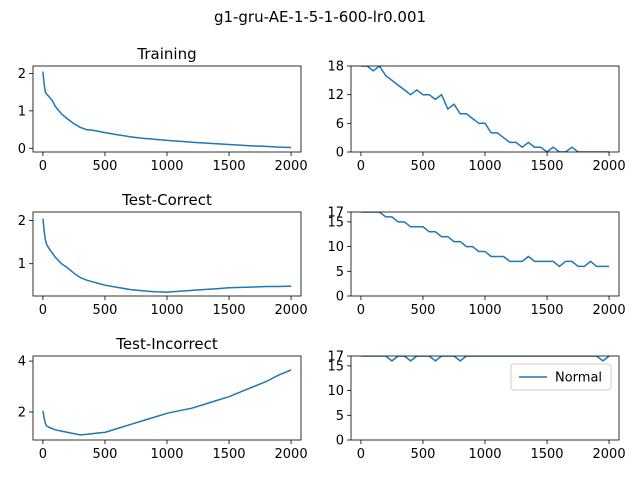 The image size is (640, 480). What do you see at coordinates (22, 362) in the screenshot?
I see `y-tick-label: 4` at bounding box center [22, 362].